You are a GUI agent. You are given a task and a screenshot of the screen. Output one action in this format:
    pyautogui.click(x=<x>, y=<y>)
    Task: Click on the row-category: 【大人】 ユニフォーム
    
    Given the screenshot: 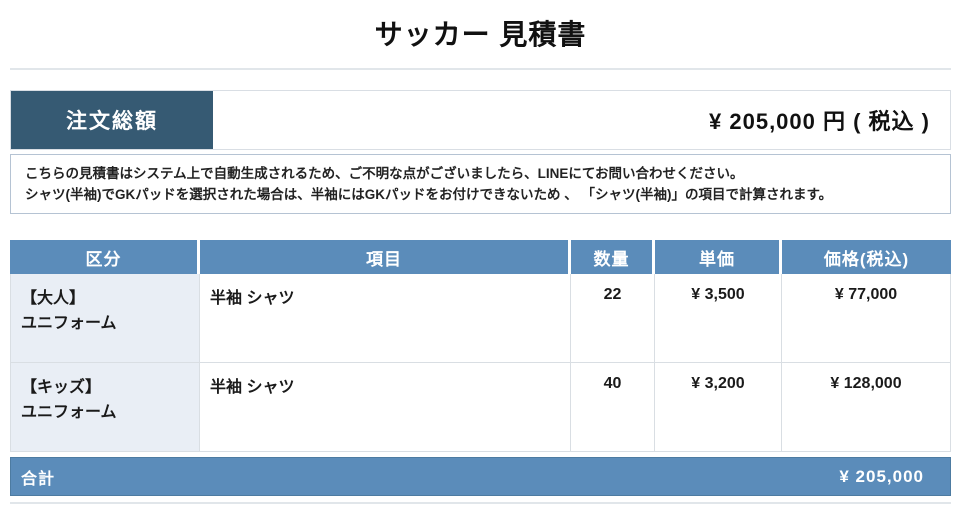 What is the action you would take?
    pyautogui.click(x=105, y=318)
    